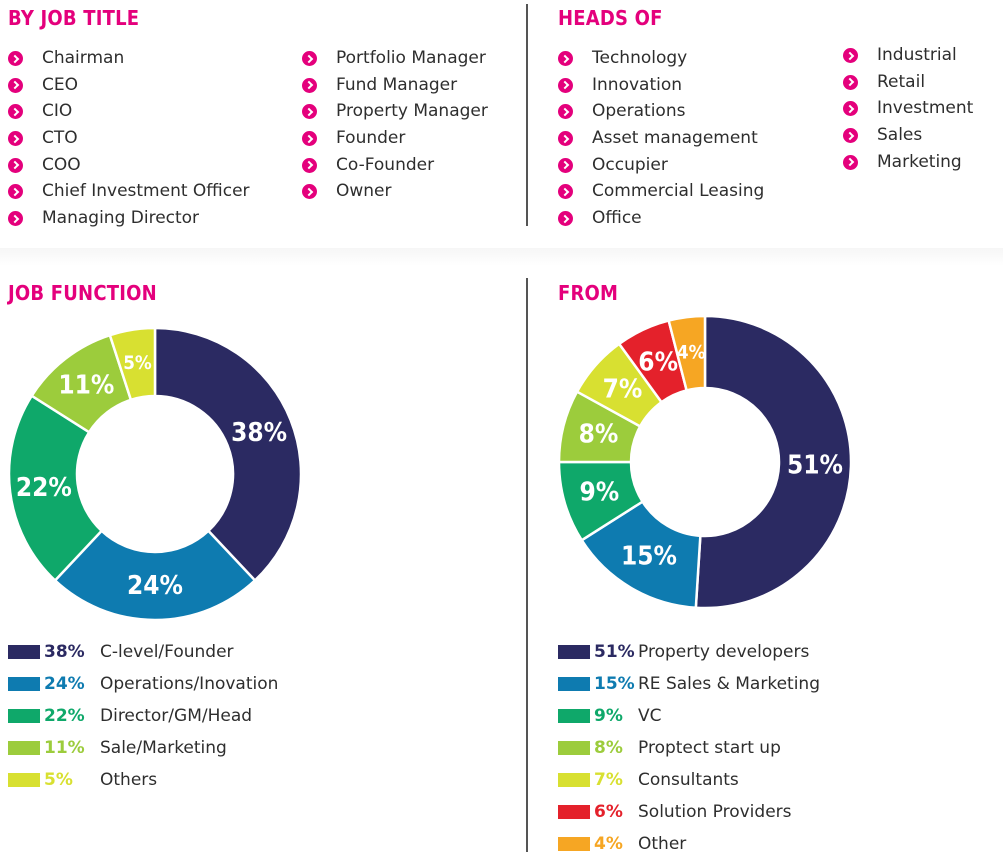 The image size is (1003, 862). I want to click on heads-of-item: Investment, so click(908, 108).